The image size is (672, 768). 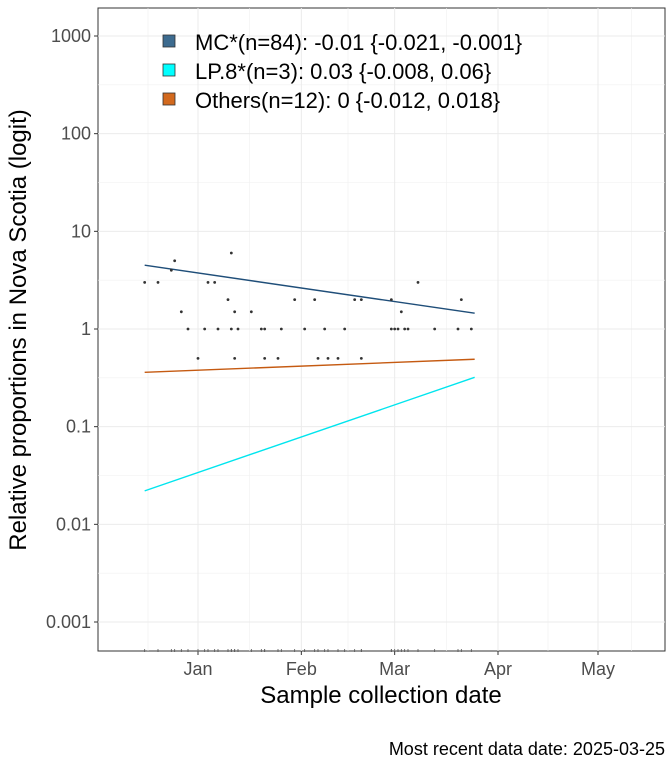 What do you see at coordinates (68, 622) in the screenshot?
I see `y-tick-label: 0.001` at bounding box center [68, 622].